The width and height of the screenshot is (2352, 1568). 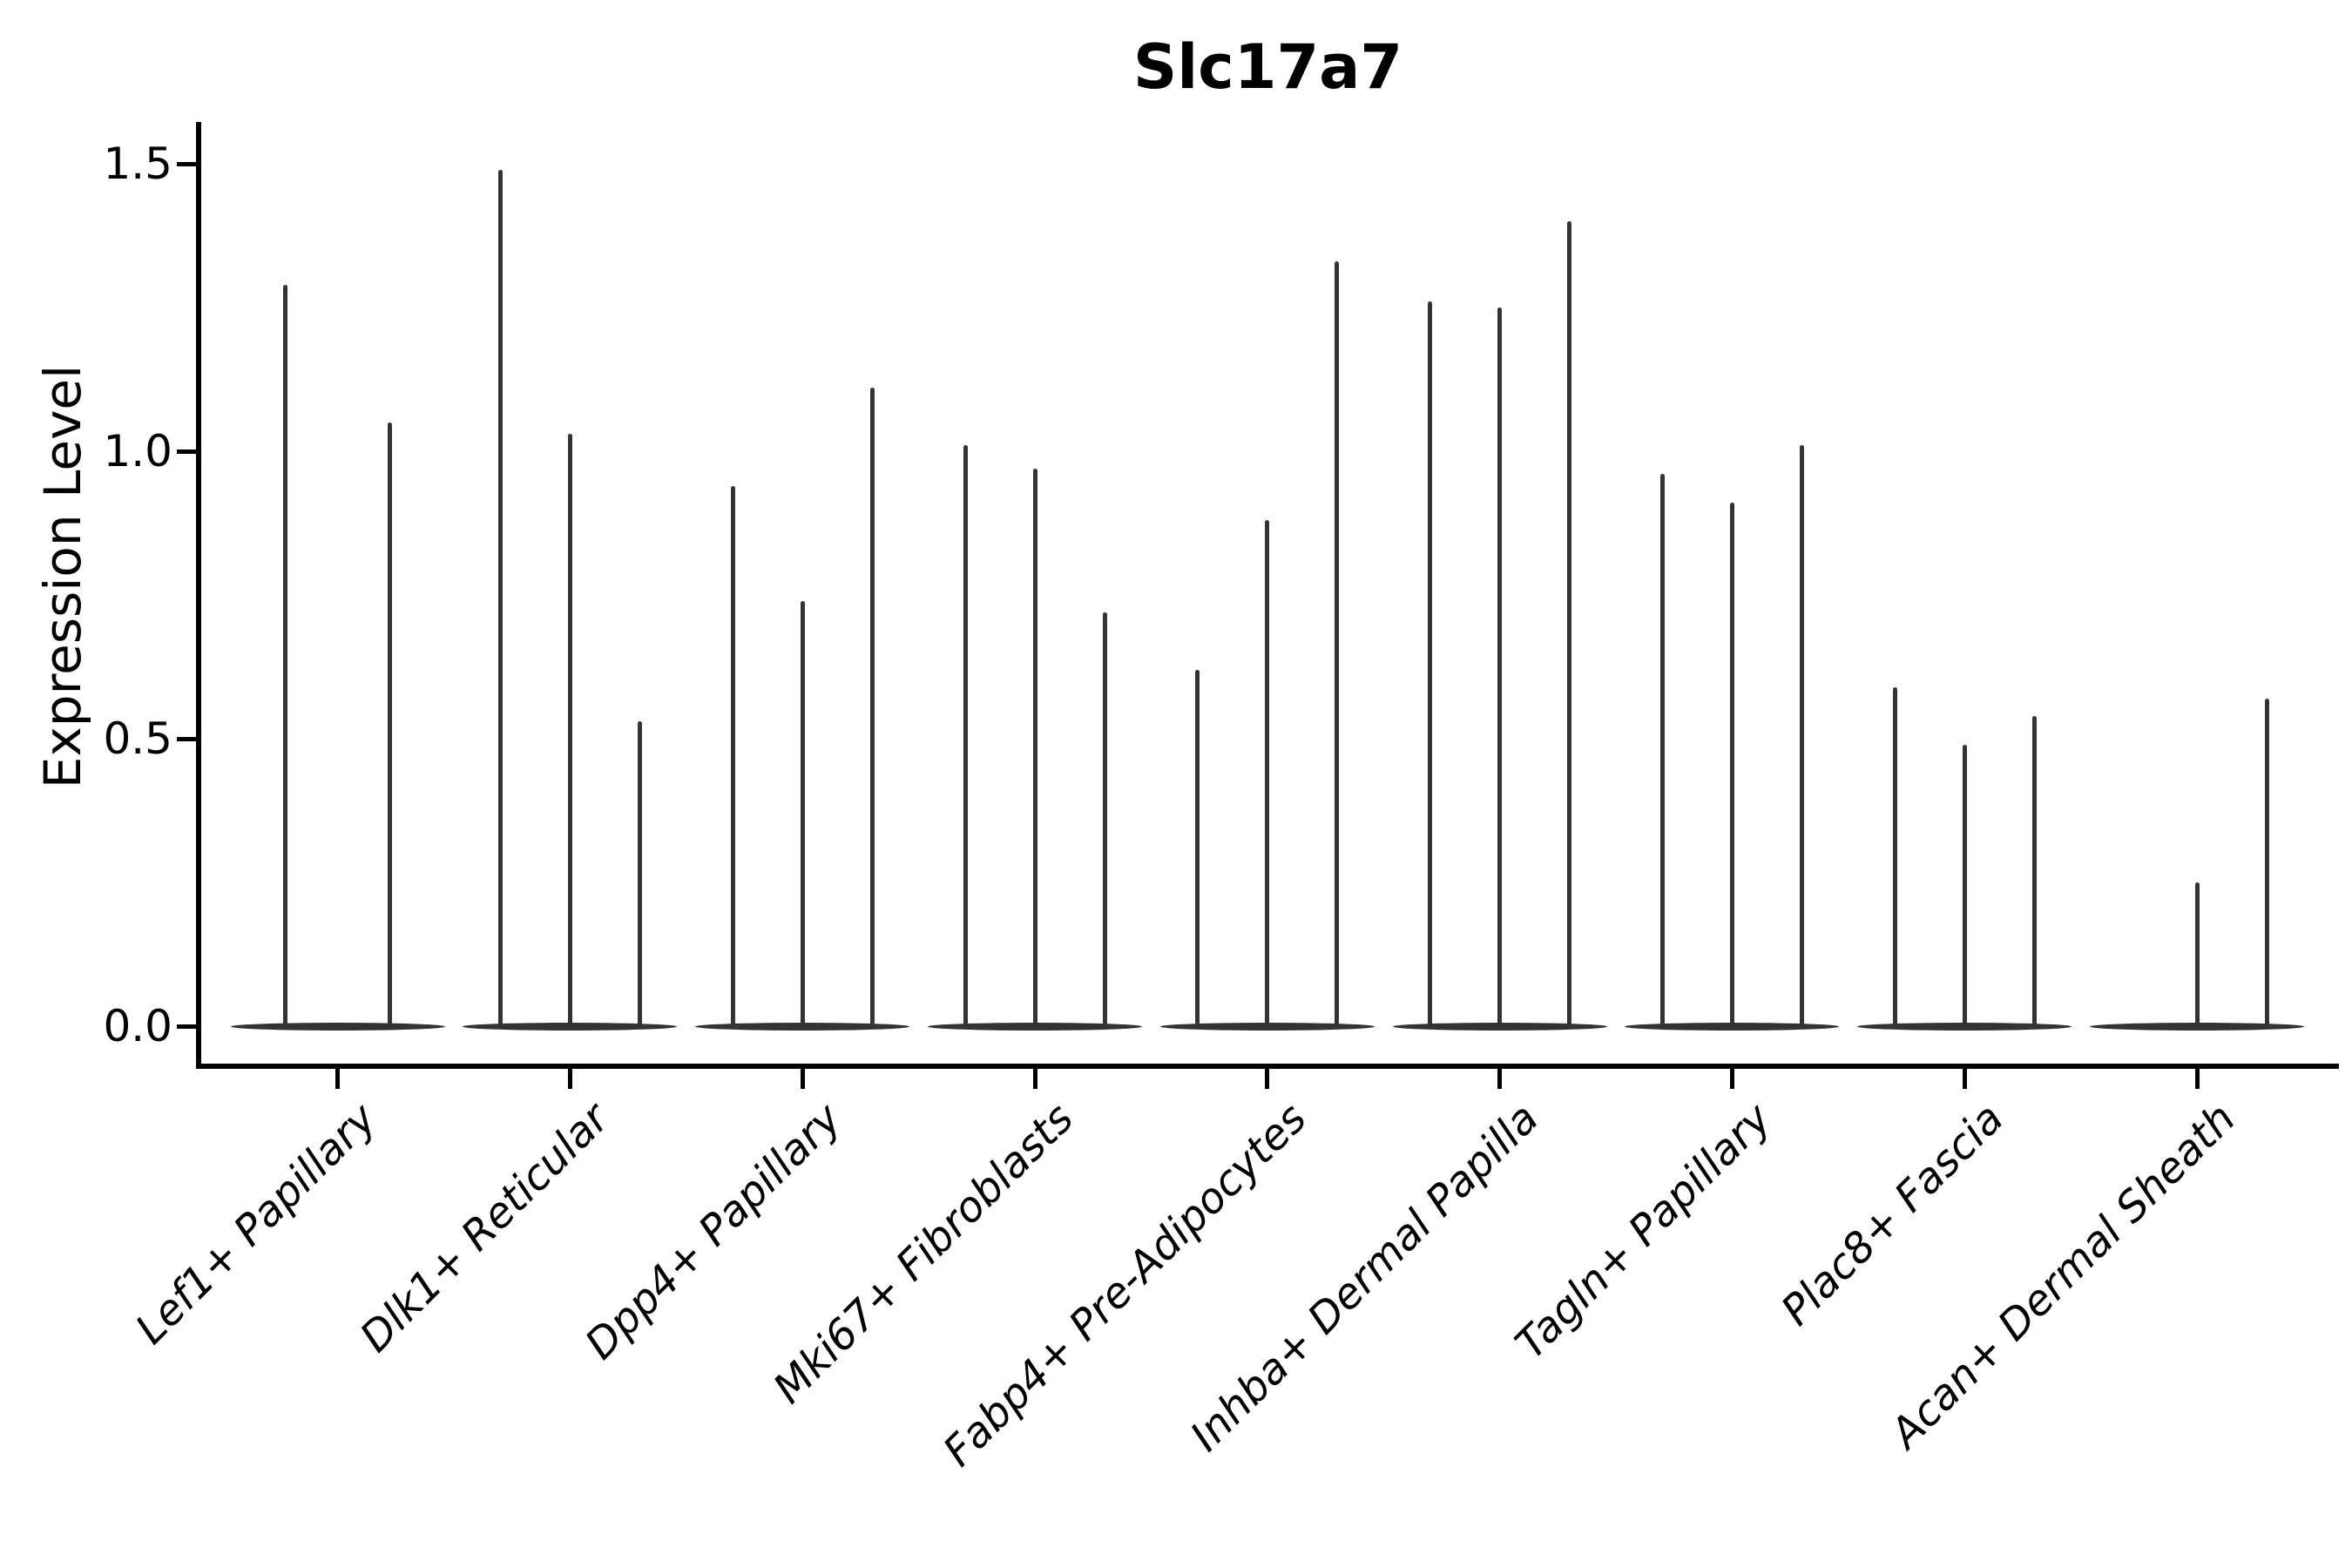 What do you see at coordinates (484, 1227) in the screenshot?
I see `x-tick-label-2: Dlk1+ Reticular` at bounding box center [484, 1227].